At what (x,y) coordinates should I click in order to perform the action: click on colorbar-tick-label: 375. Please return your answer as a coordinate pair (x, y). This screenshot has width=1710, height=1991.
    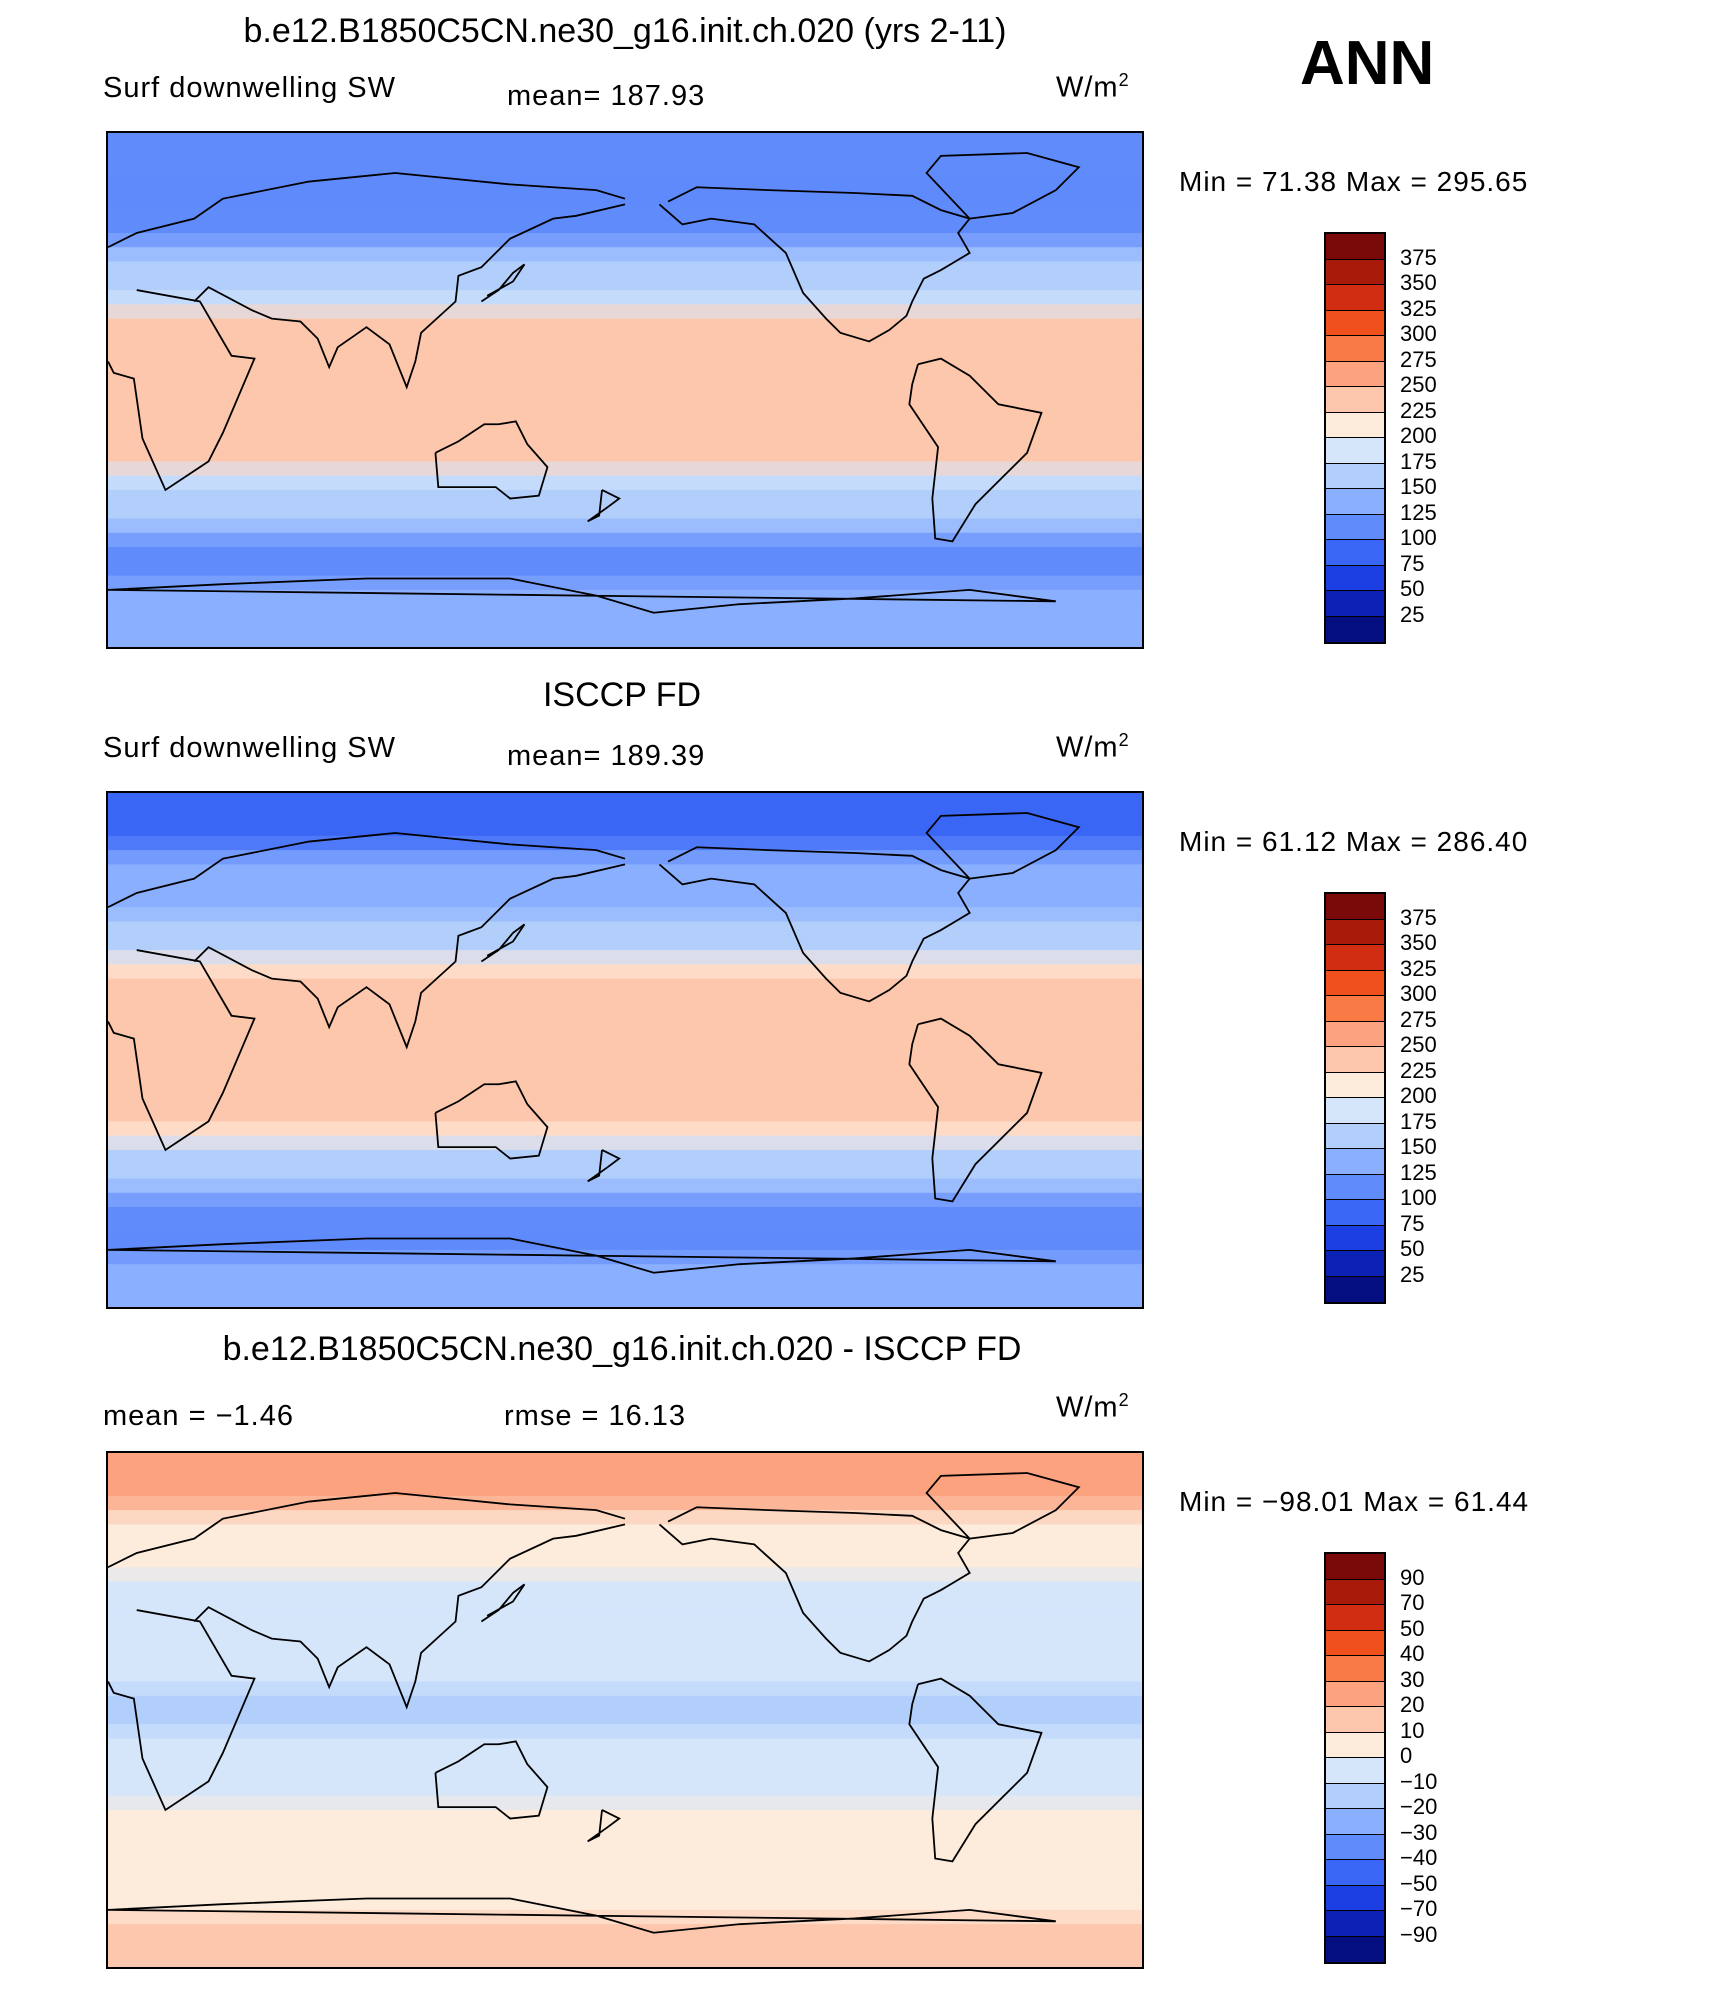
    Looking at the image, I should click on (1418, 917).